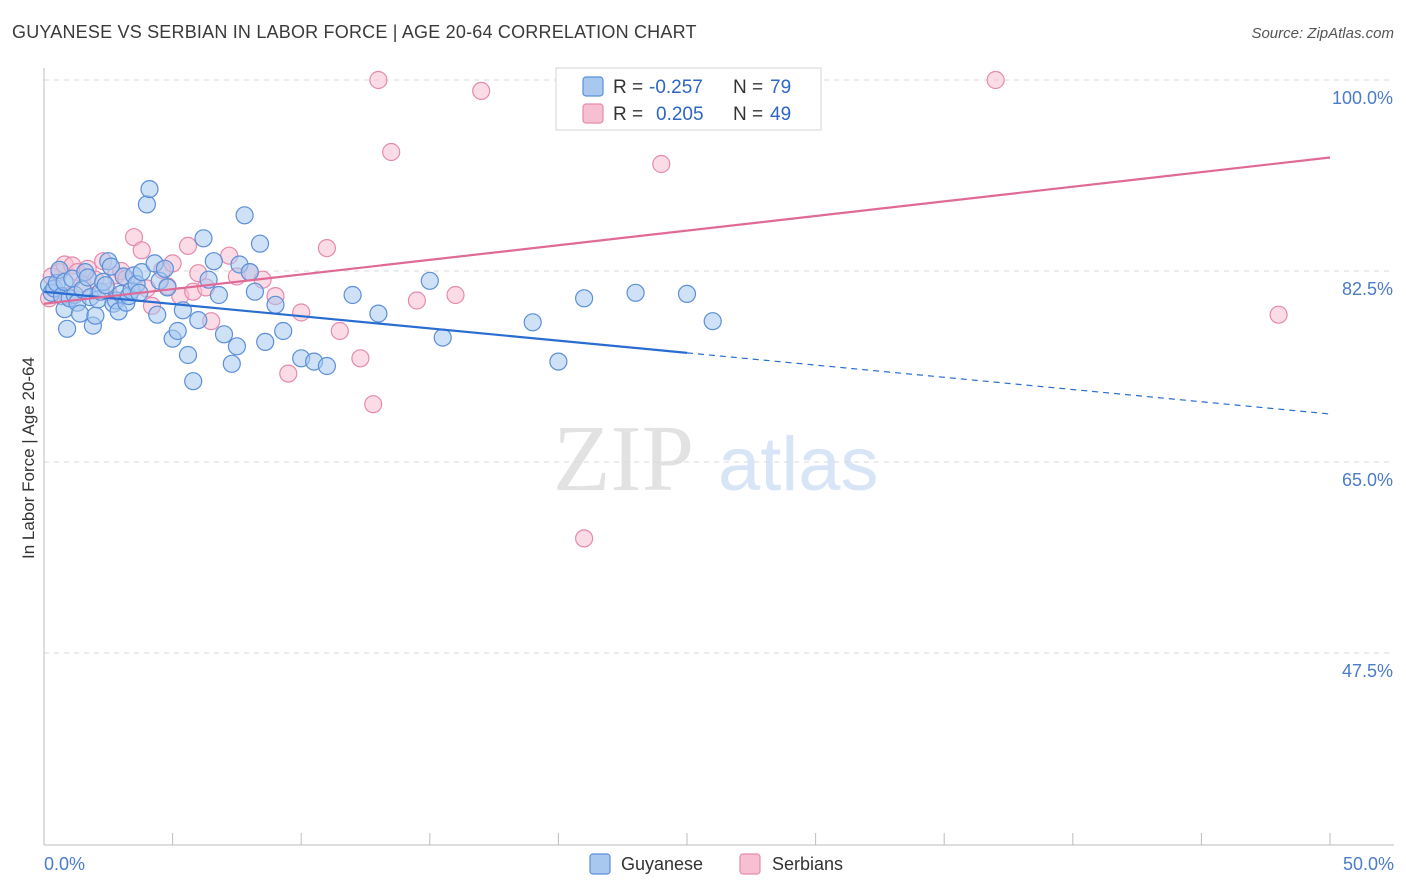 This screenshot has width=1406, height=892. What do you see at coordinates (1367, 289) in the screenshot?
I see `y-tick-label-82.5: 82.5%` at bounding box center [1367, 289].